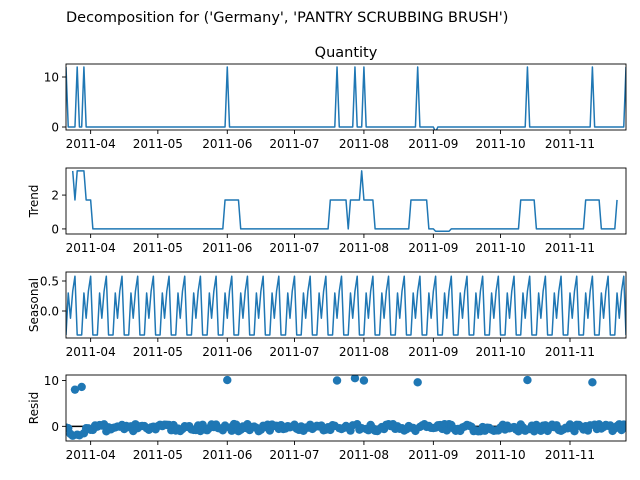 The height and width of the screenshot is (480, 640). What do you see at coordinates (158, 144) in the screenshot?
I see `xtick-label-observed: 2011-05` at bounding box center [158, 144].